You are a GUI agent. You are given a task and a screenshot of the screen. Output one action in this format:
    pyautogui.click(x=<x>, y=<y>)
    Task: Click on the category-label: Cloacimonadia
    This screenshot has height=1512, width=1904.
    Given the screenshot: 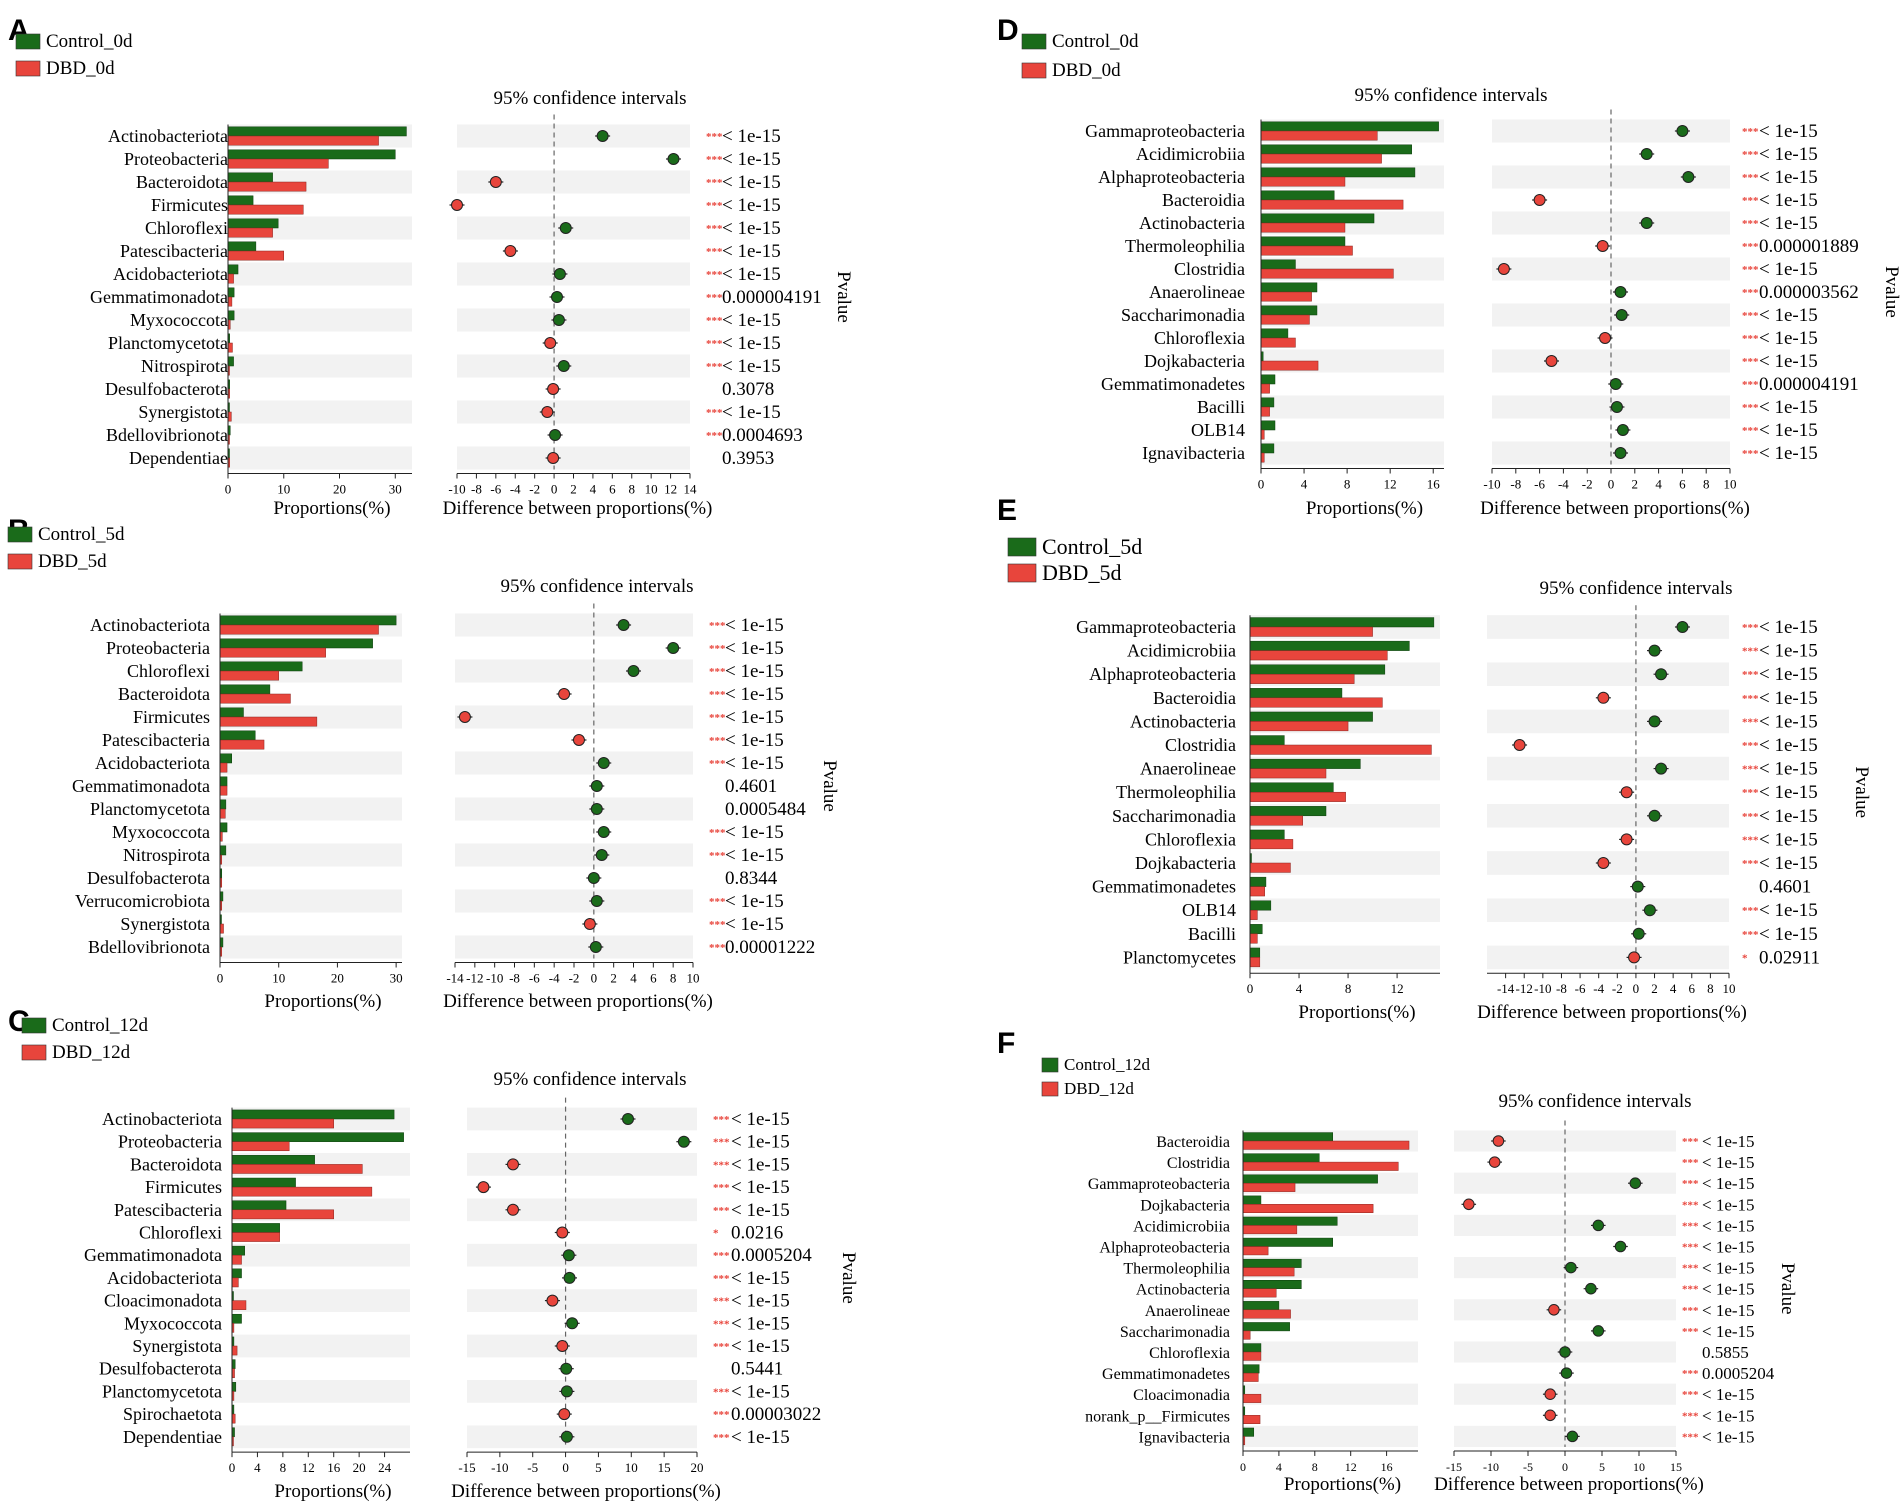 What is the action you would take?
    pyautogui.click(x=1181, y=1395)
    